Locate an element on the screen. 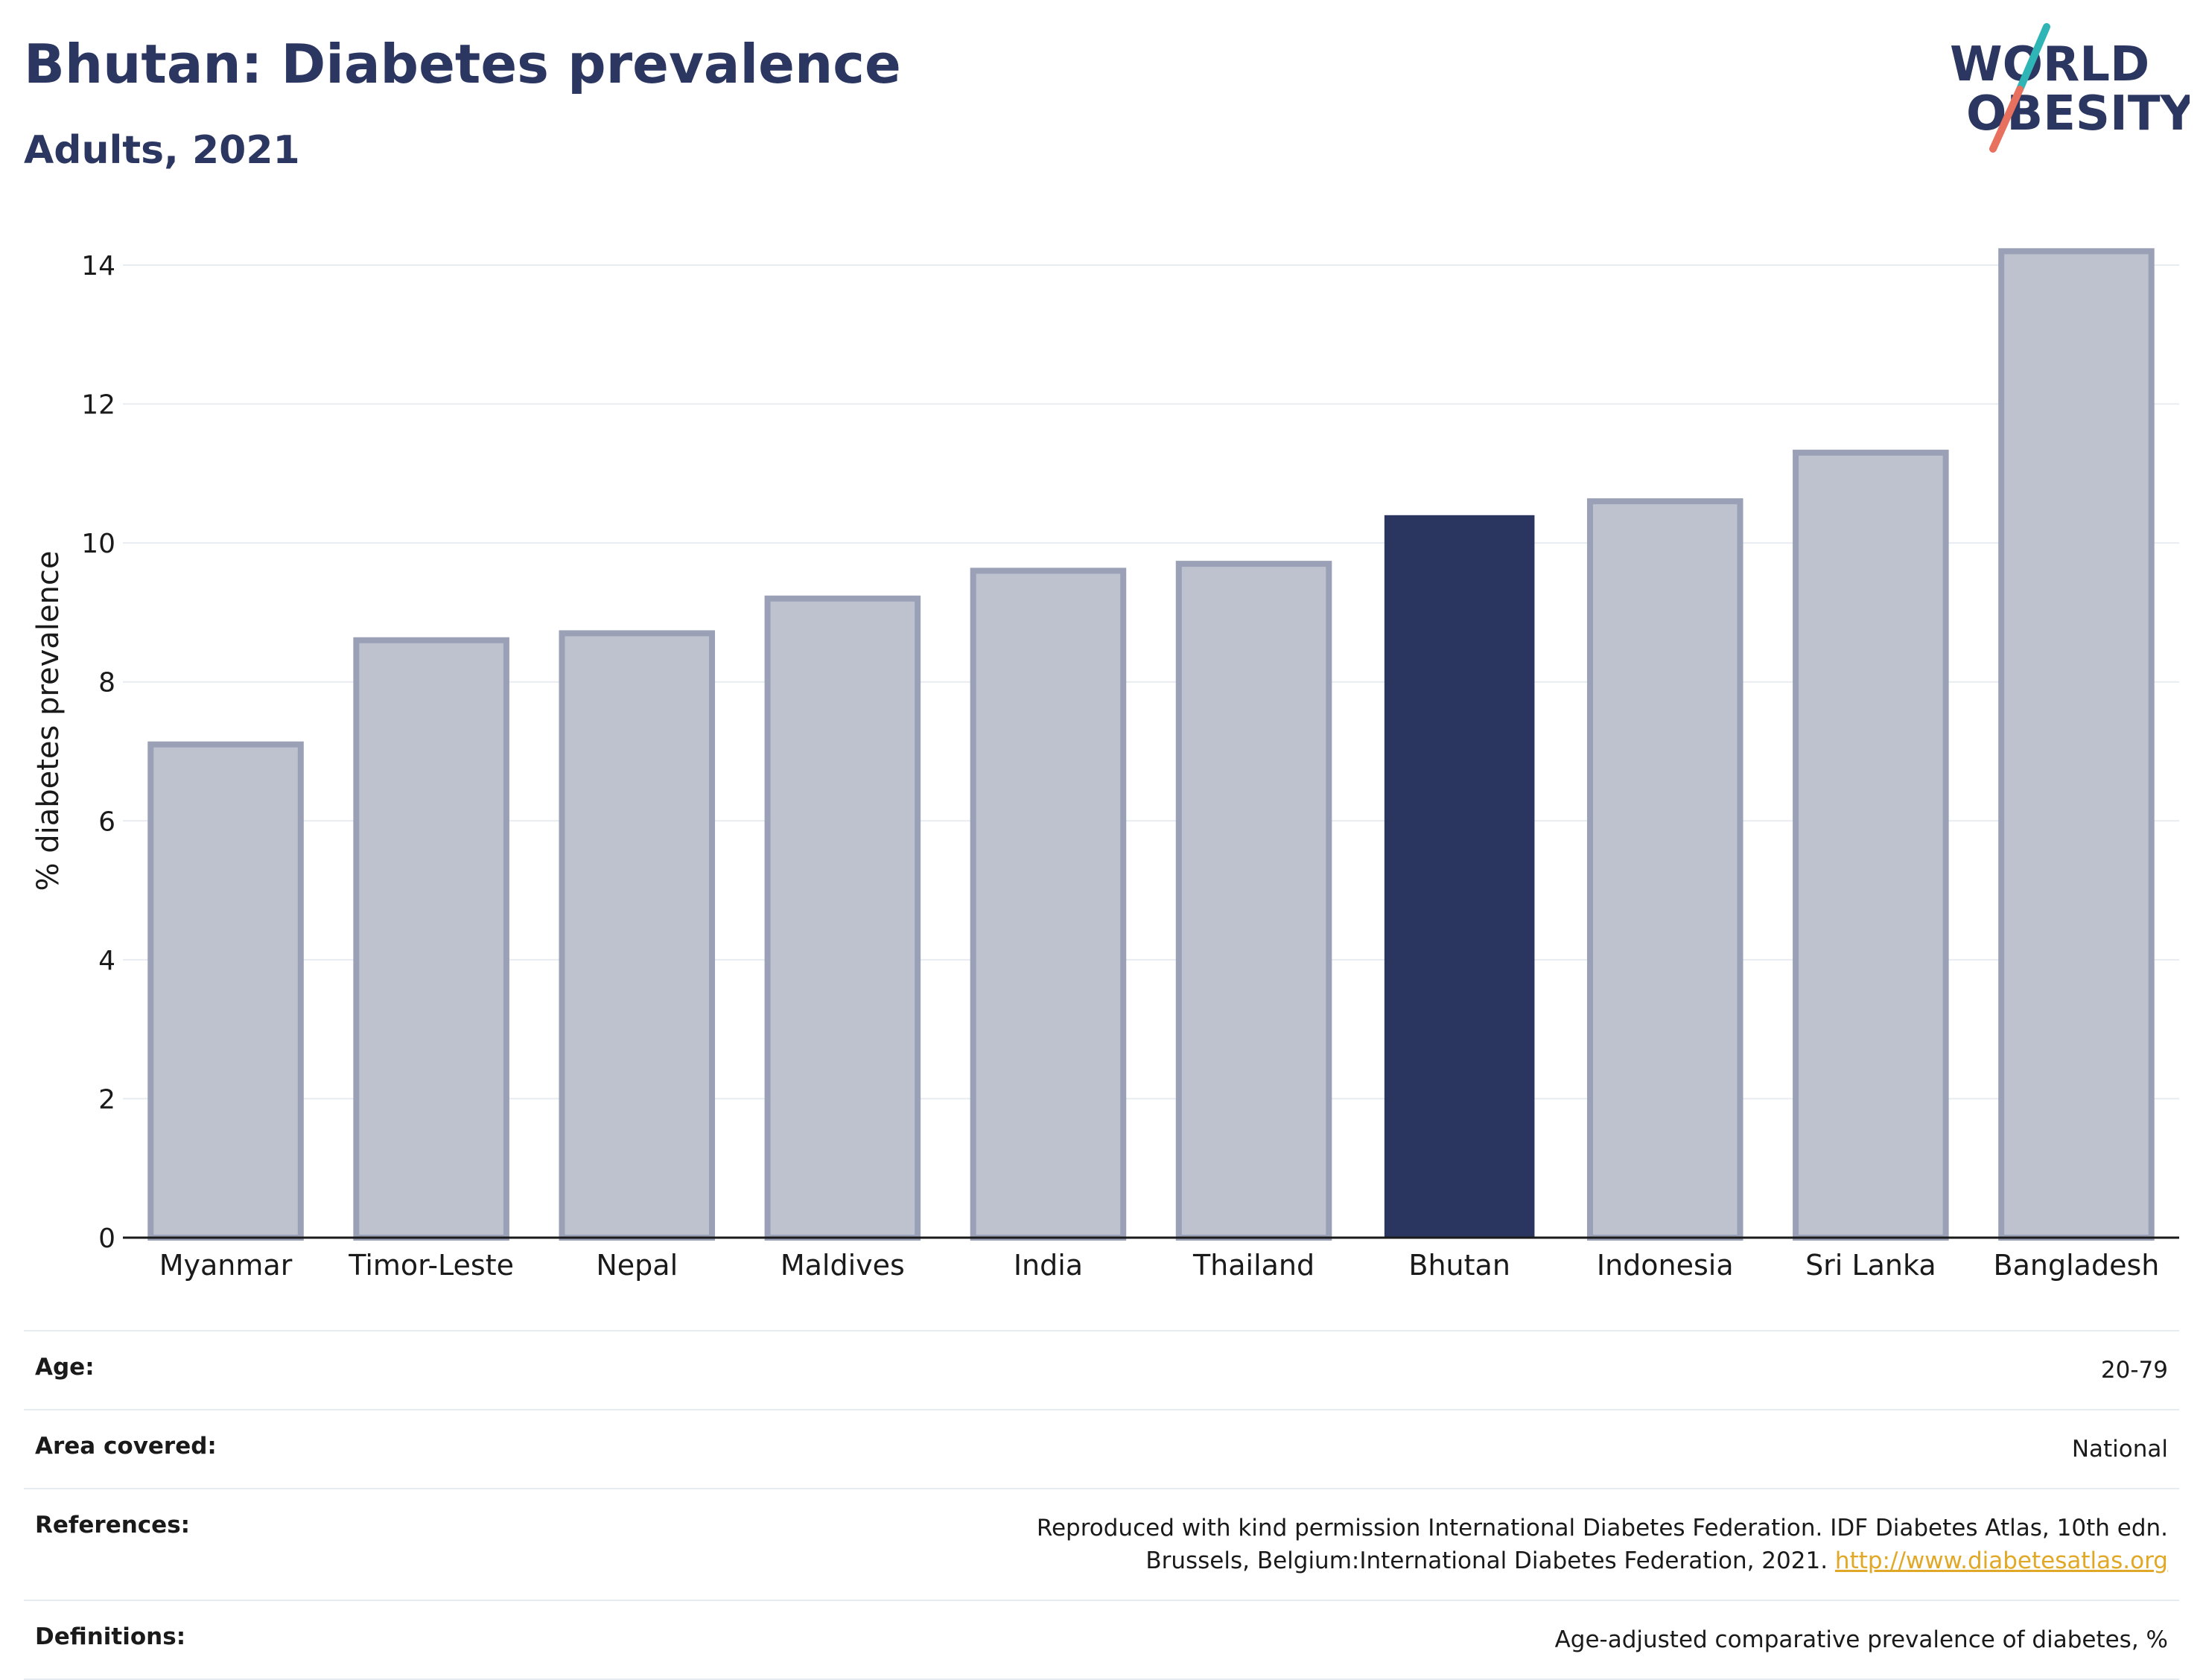 The width and height of the screenshot is (2203, 1680). definitions-label: Definitions: is located at coordinates (110, 1636).